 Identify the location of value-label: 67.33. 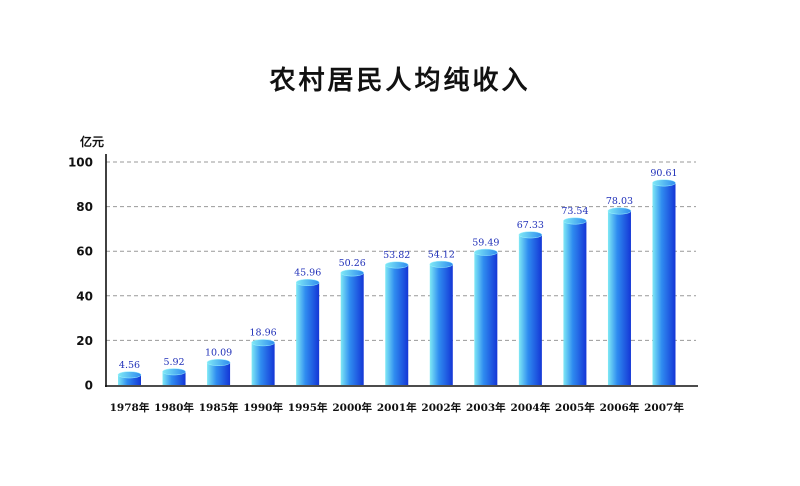
(530, 225).